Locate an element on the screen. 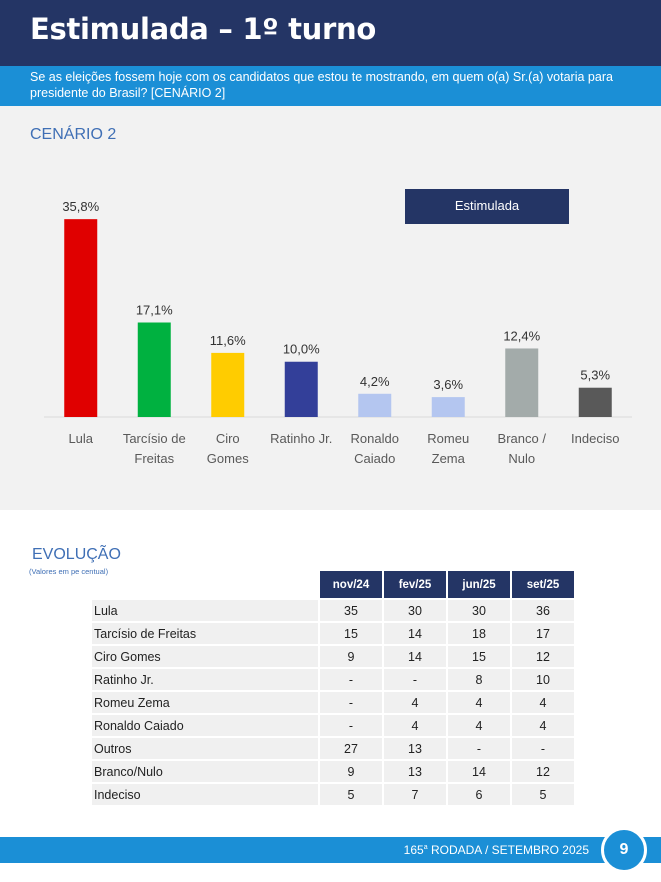 The image size is (661, 882). table-row: Ronaldo Caiado -4 4 4 is located at coordinates (333, 725).